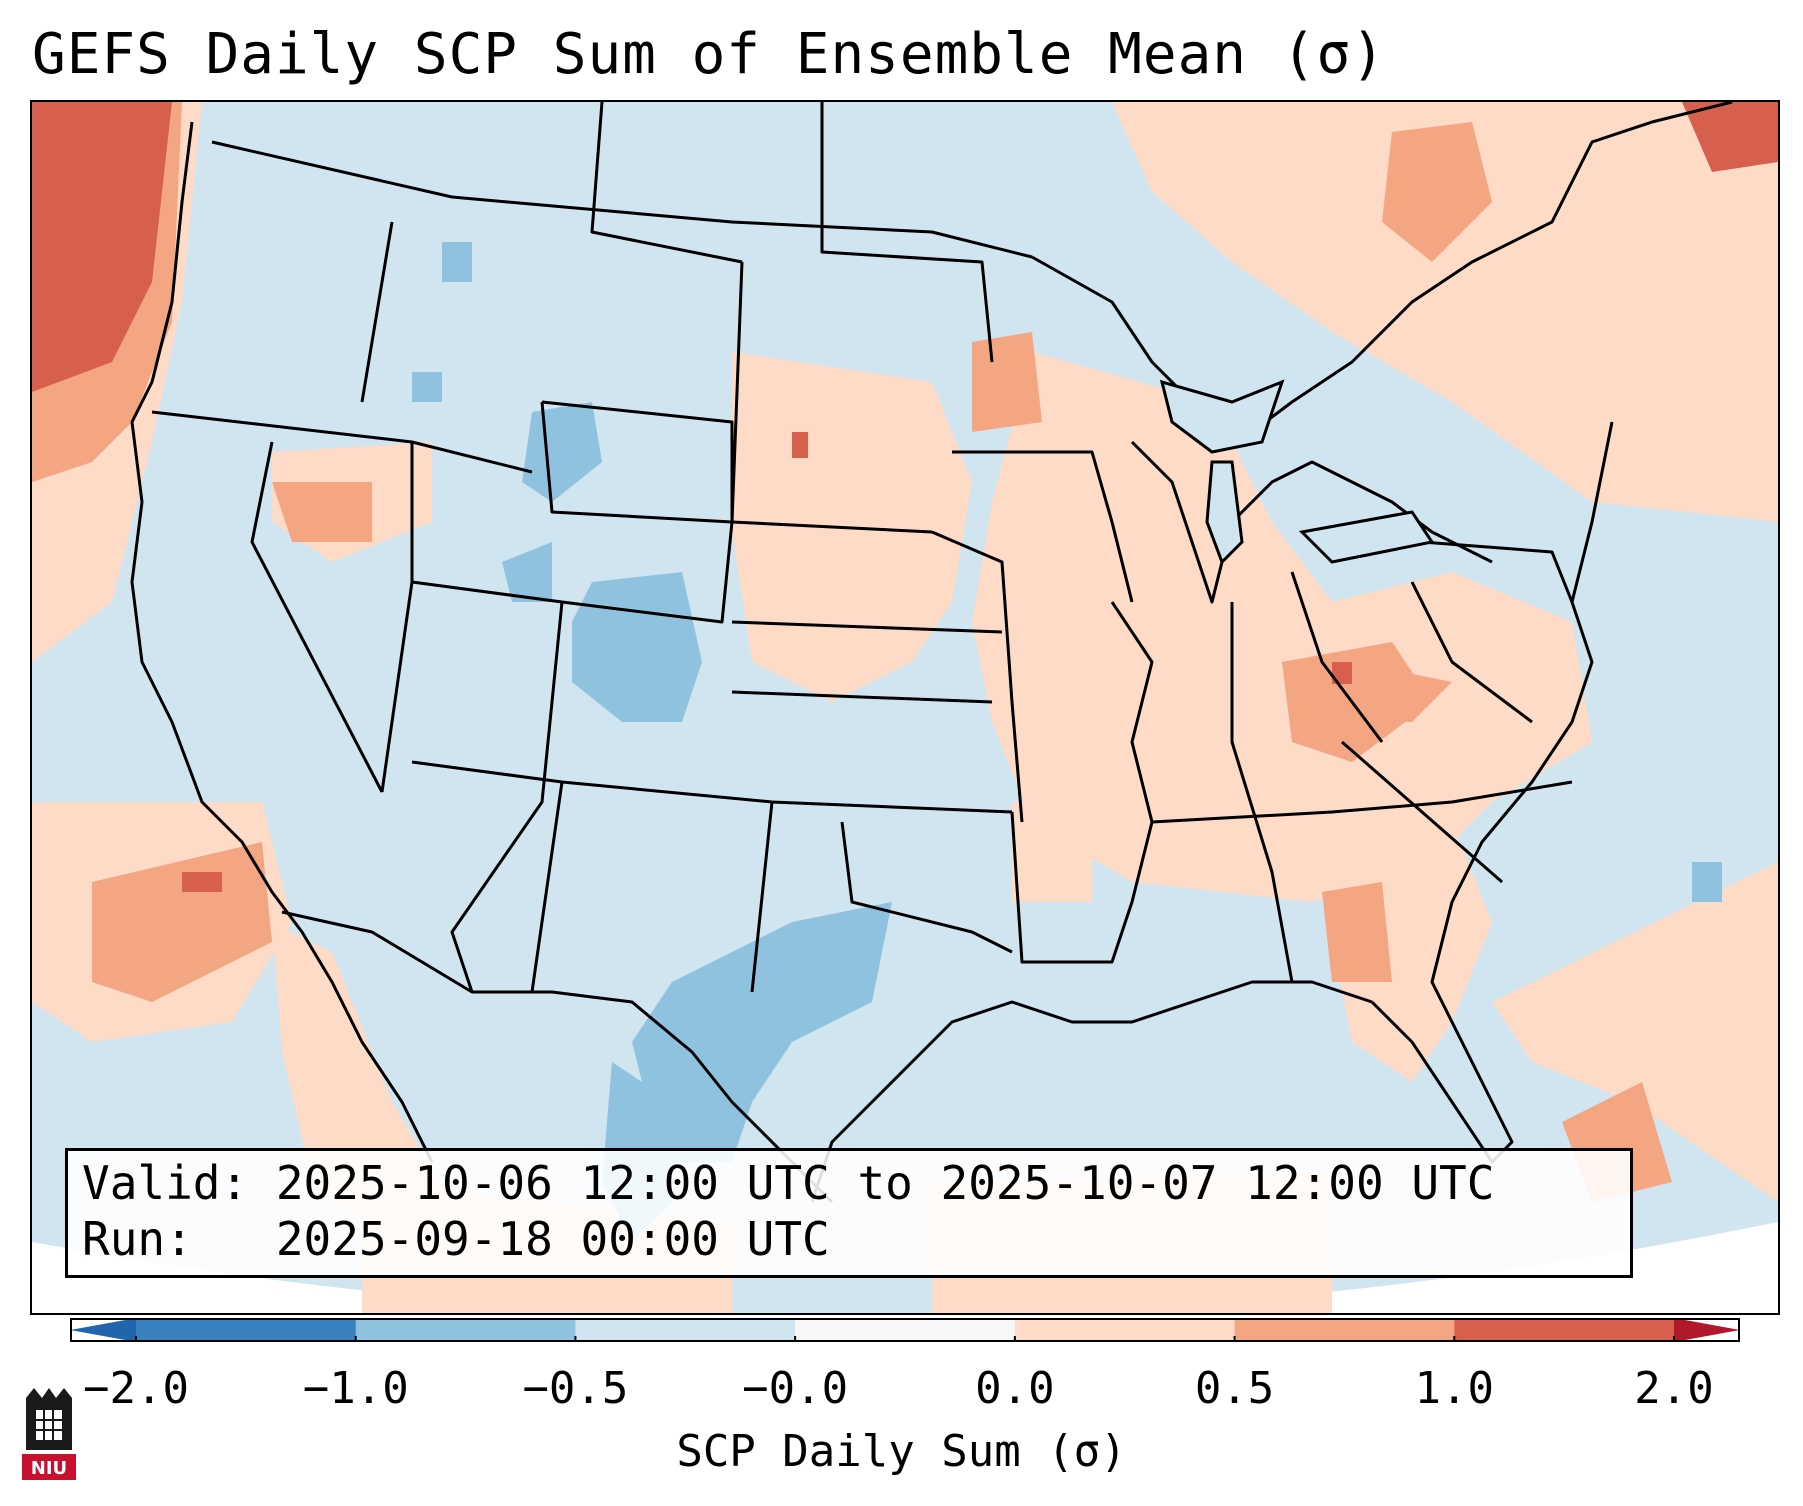 The image size is (1803, 1506). What do you see at coordinates (49, 1468) in the screenshot?
I see `svg-text: NIU` at bounding box center [49, 1468].